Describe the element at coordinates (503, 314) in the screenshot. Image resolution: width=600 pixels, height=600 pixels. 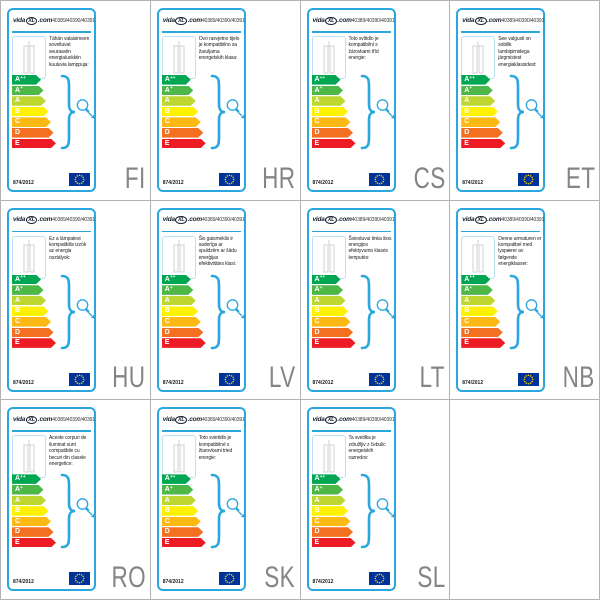
I see `energy-scale: A++ A+ A B C D E` at that location.